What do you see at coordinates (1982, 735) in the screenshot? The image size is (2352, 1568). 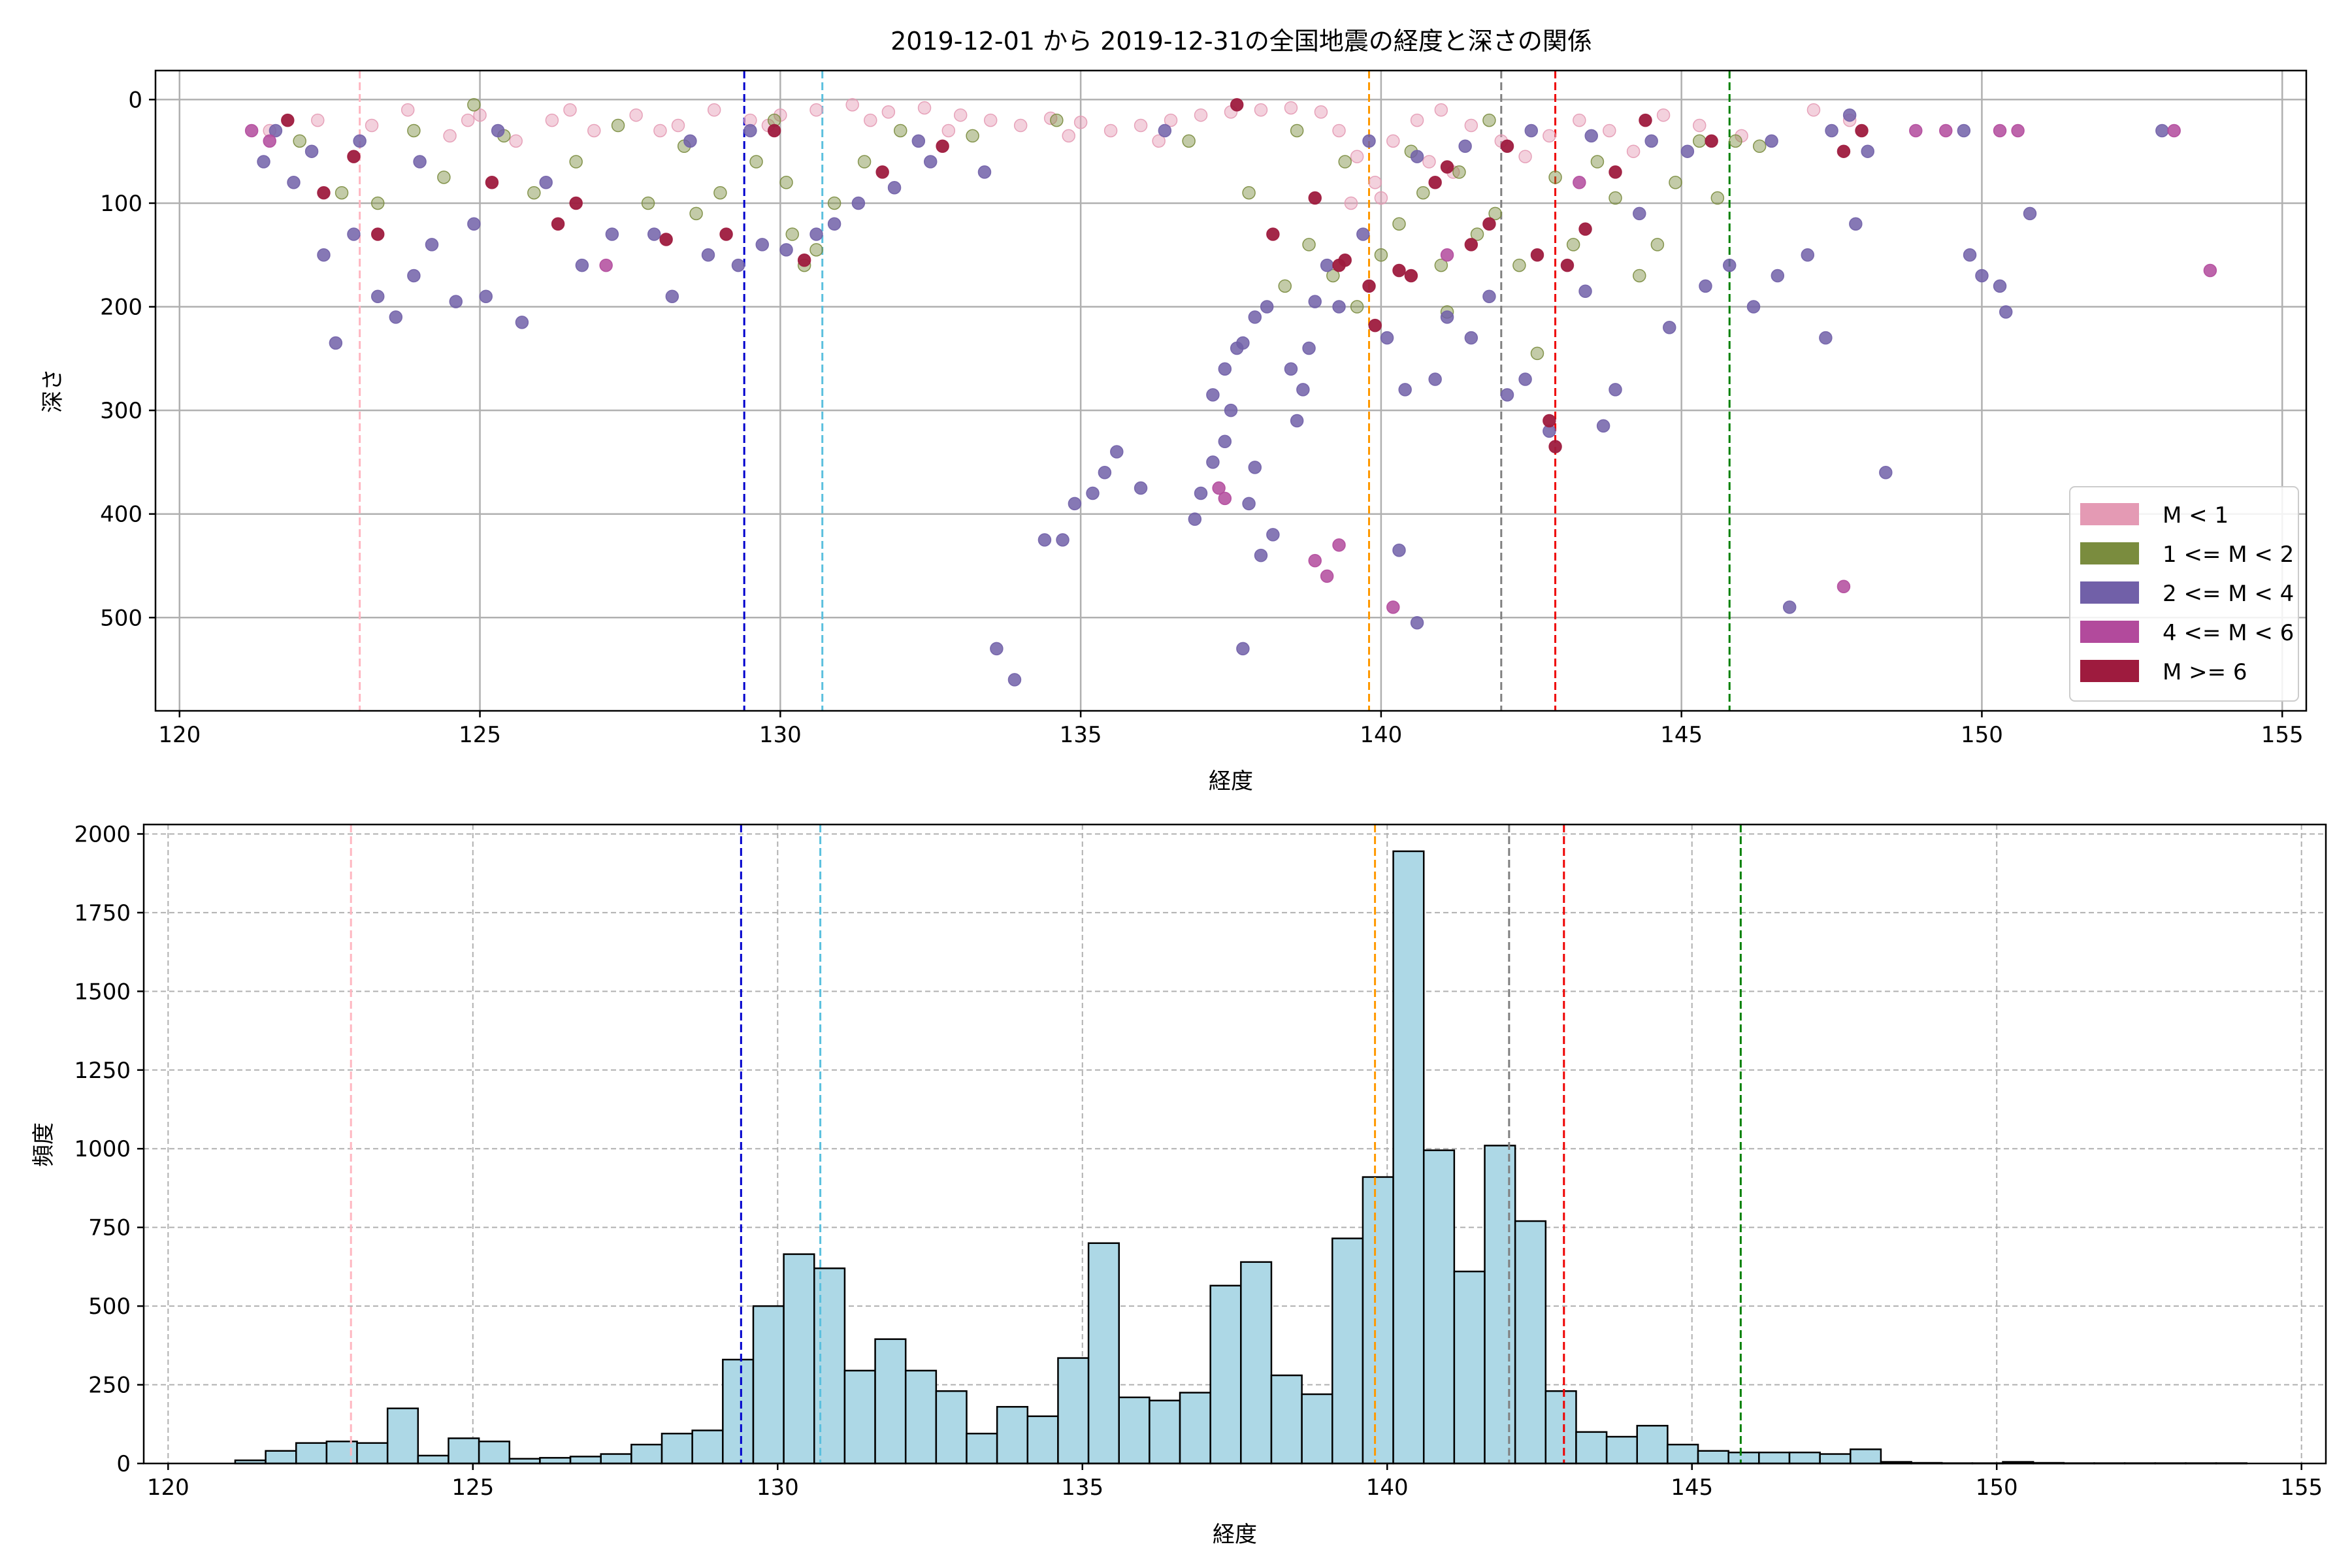 I see `scatter-x-tick-label: 150` at bounding box center [1982, 735].